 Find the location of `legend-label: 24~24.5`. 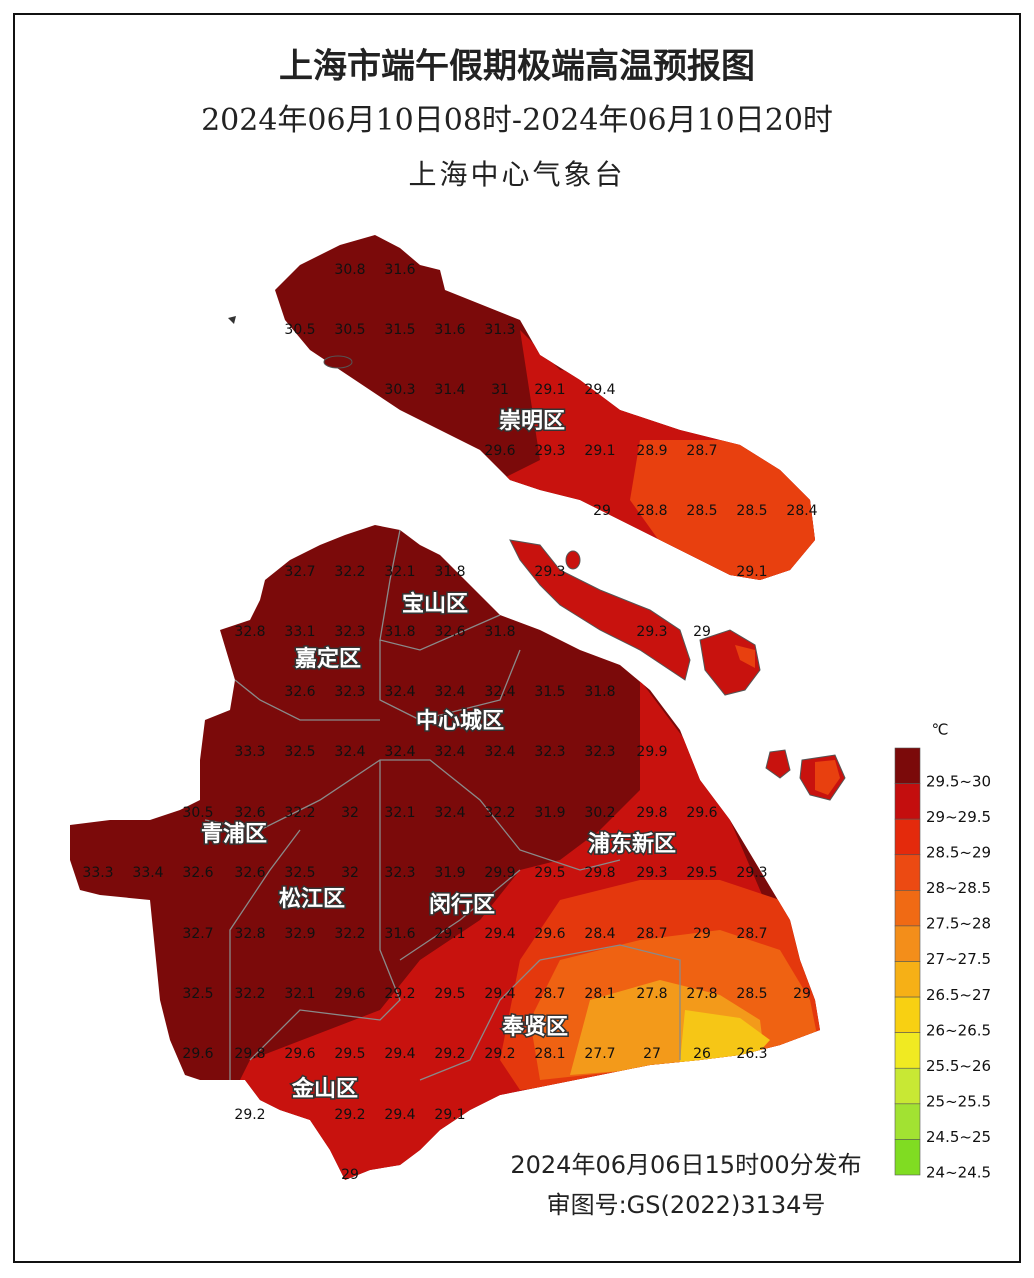

legend-label: 24~24.5 is located at coordinates (958, 1173).